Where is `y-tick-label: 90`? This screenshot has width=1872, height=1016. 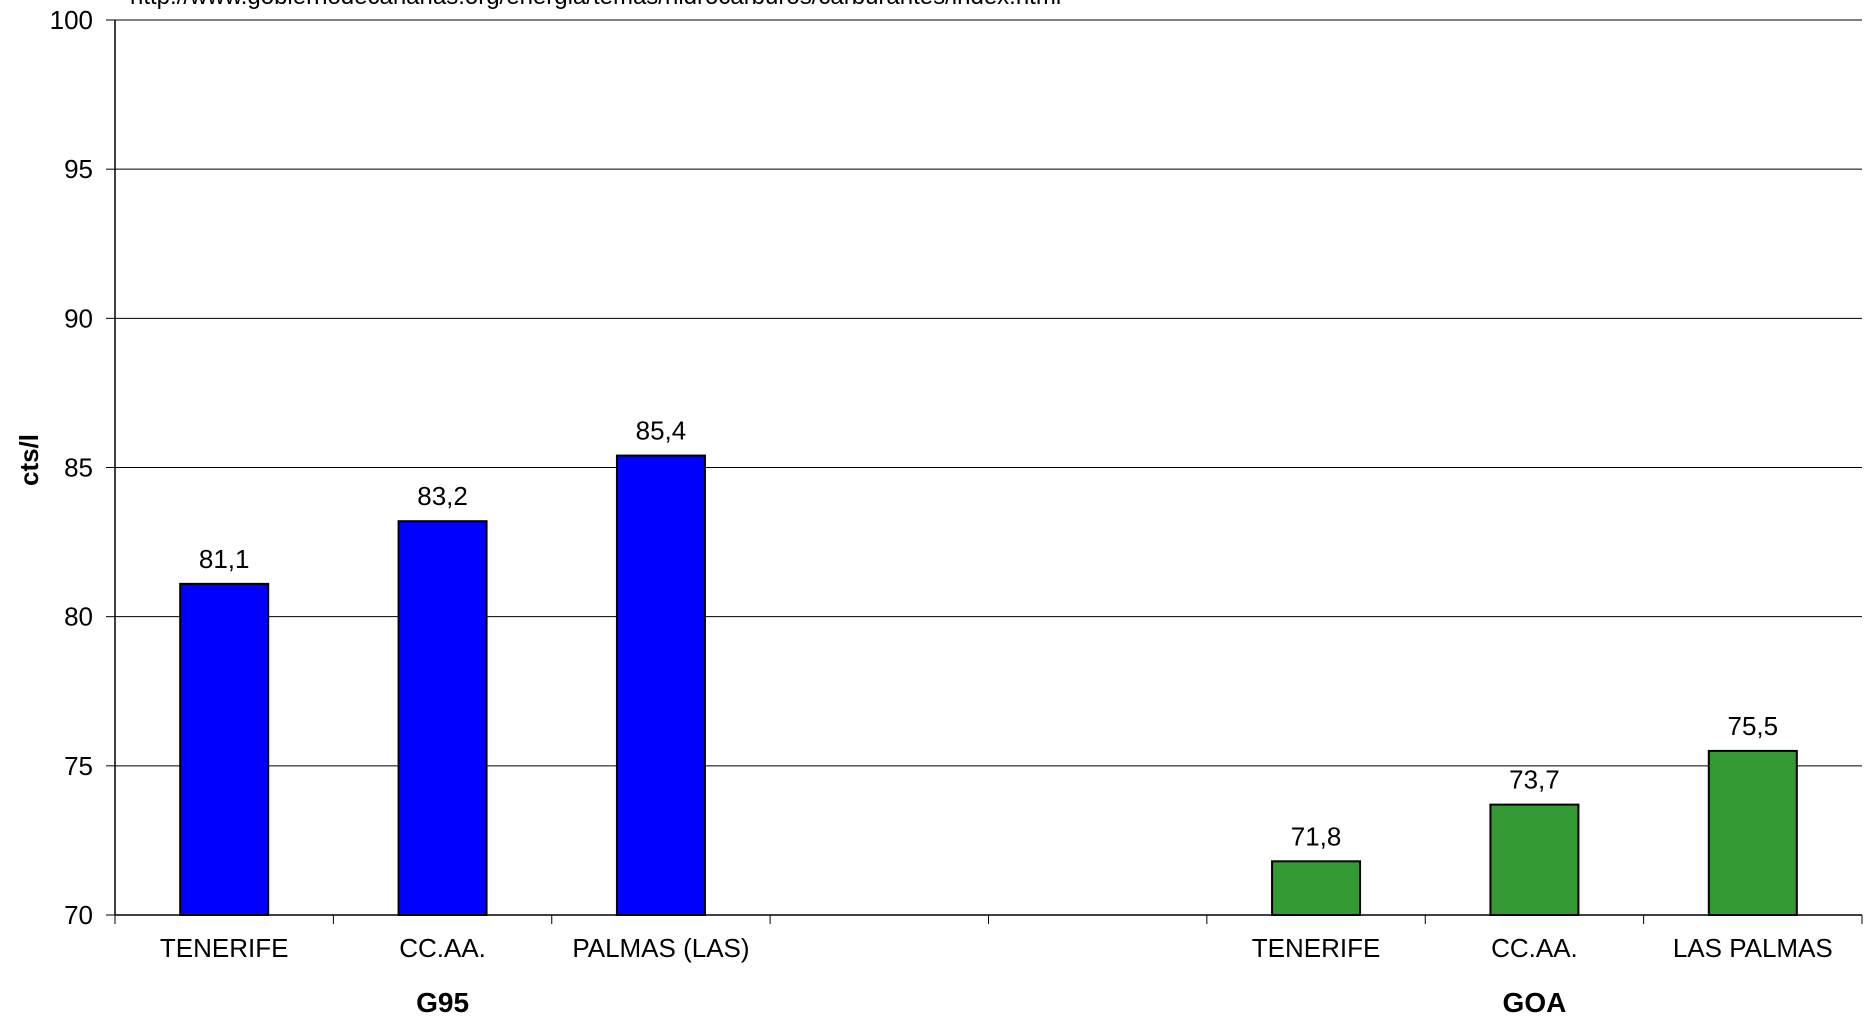 y-tick-label: 90 is located at coordinates (78, 318).